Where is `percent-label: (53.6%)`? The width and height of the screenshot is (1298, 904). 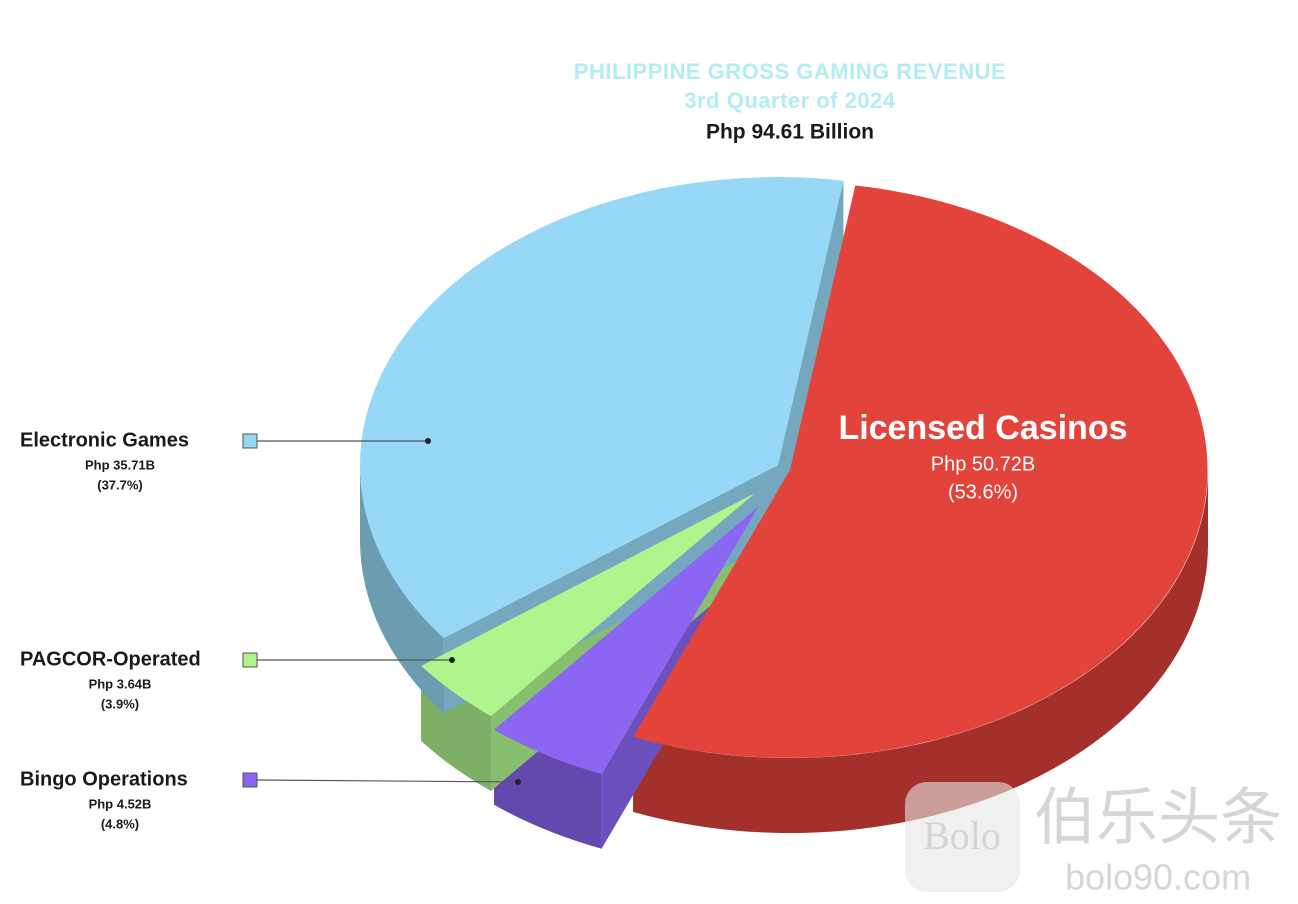 percent-label: (53.6%) is located at coordinates (983, 492).